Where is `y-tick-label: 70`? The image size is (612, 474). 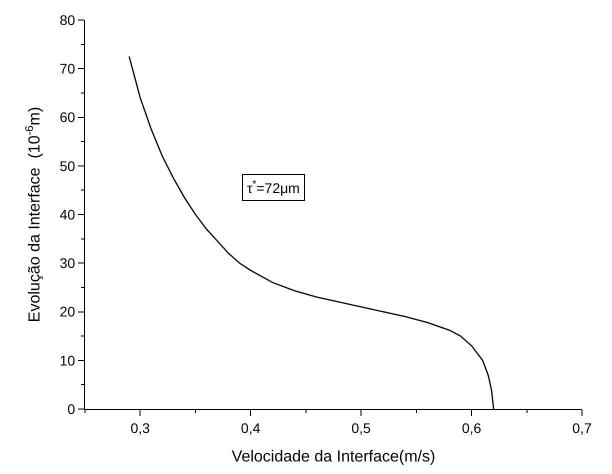 y-tick-label: 70 is located at coordinates (68, 68).